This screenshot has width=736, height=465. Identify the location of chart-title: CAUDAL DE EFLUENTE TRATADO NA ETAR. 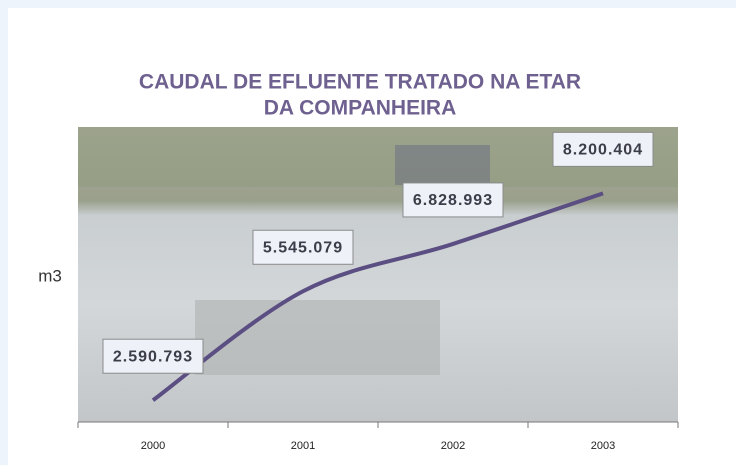
(360, 82).